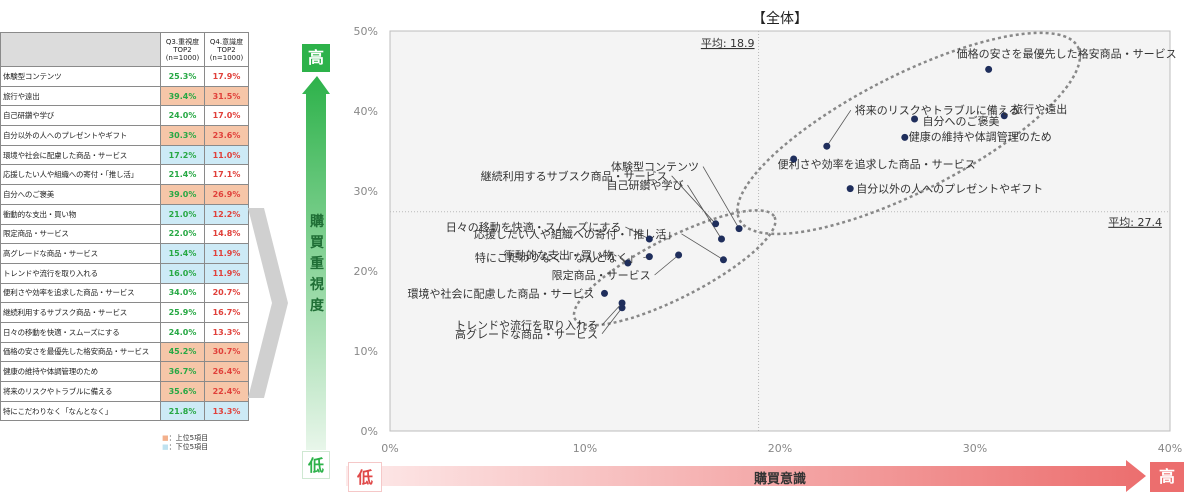 The height and width of the screenshot is (498, 1200). Describe the element at coordinates (80, 352) in the screenshot. I see `row-label: 価格の安さを最優先した格安商品・サービス` at that location.